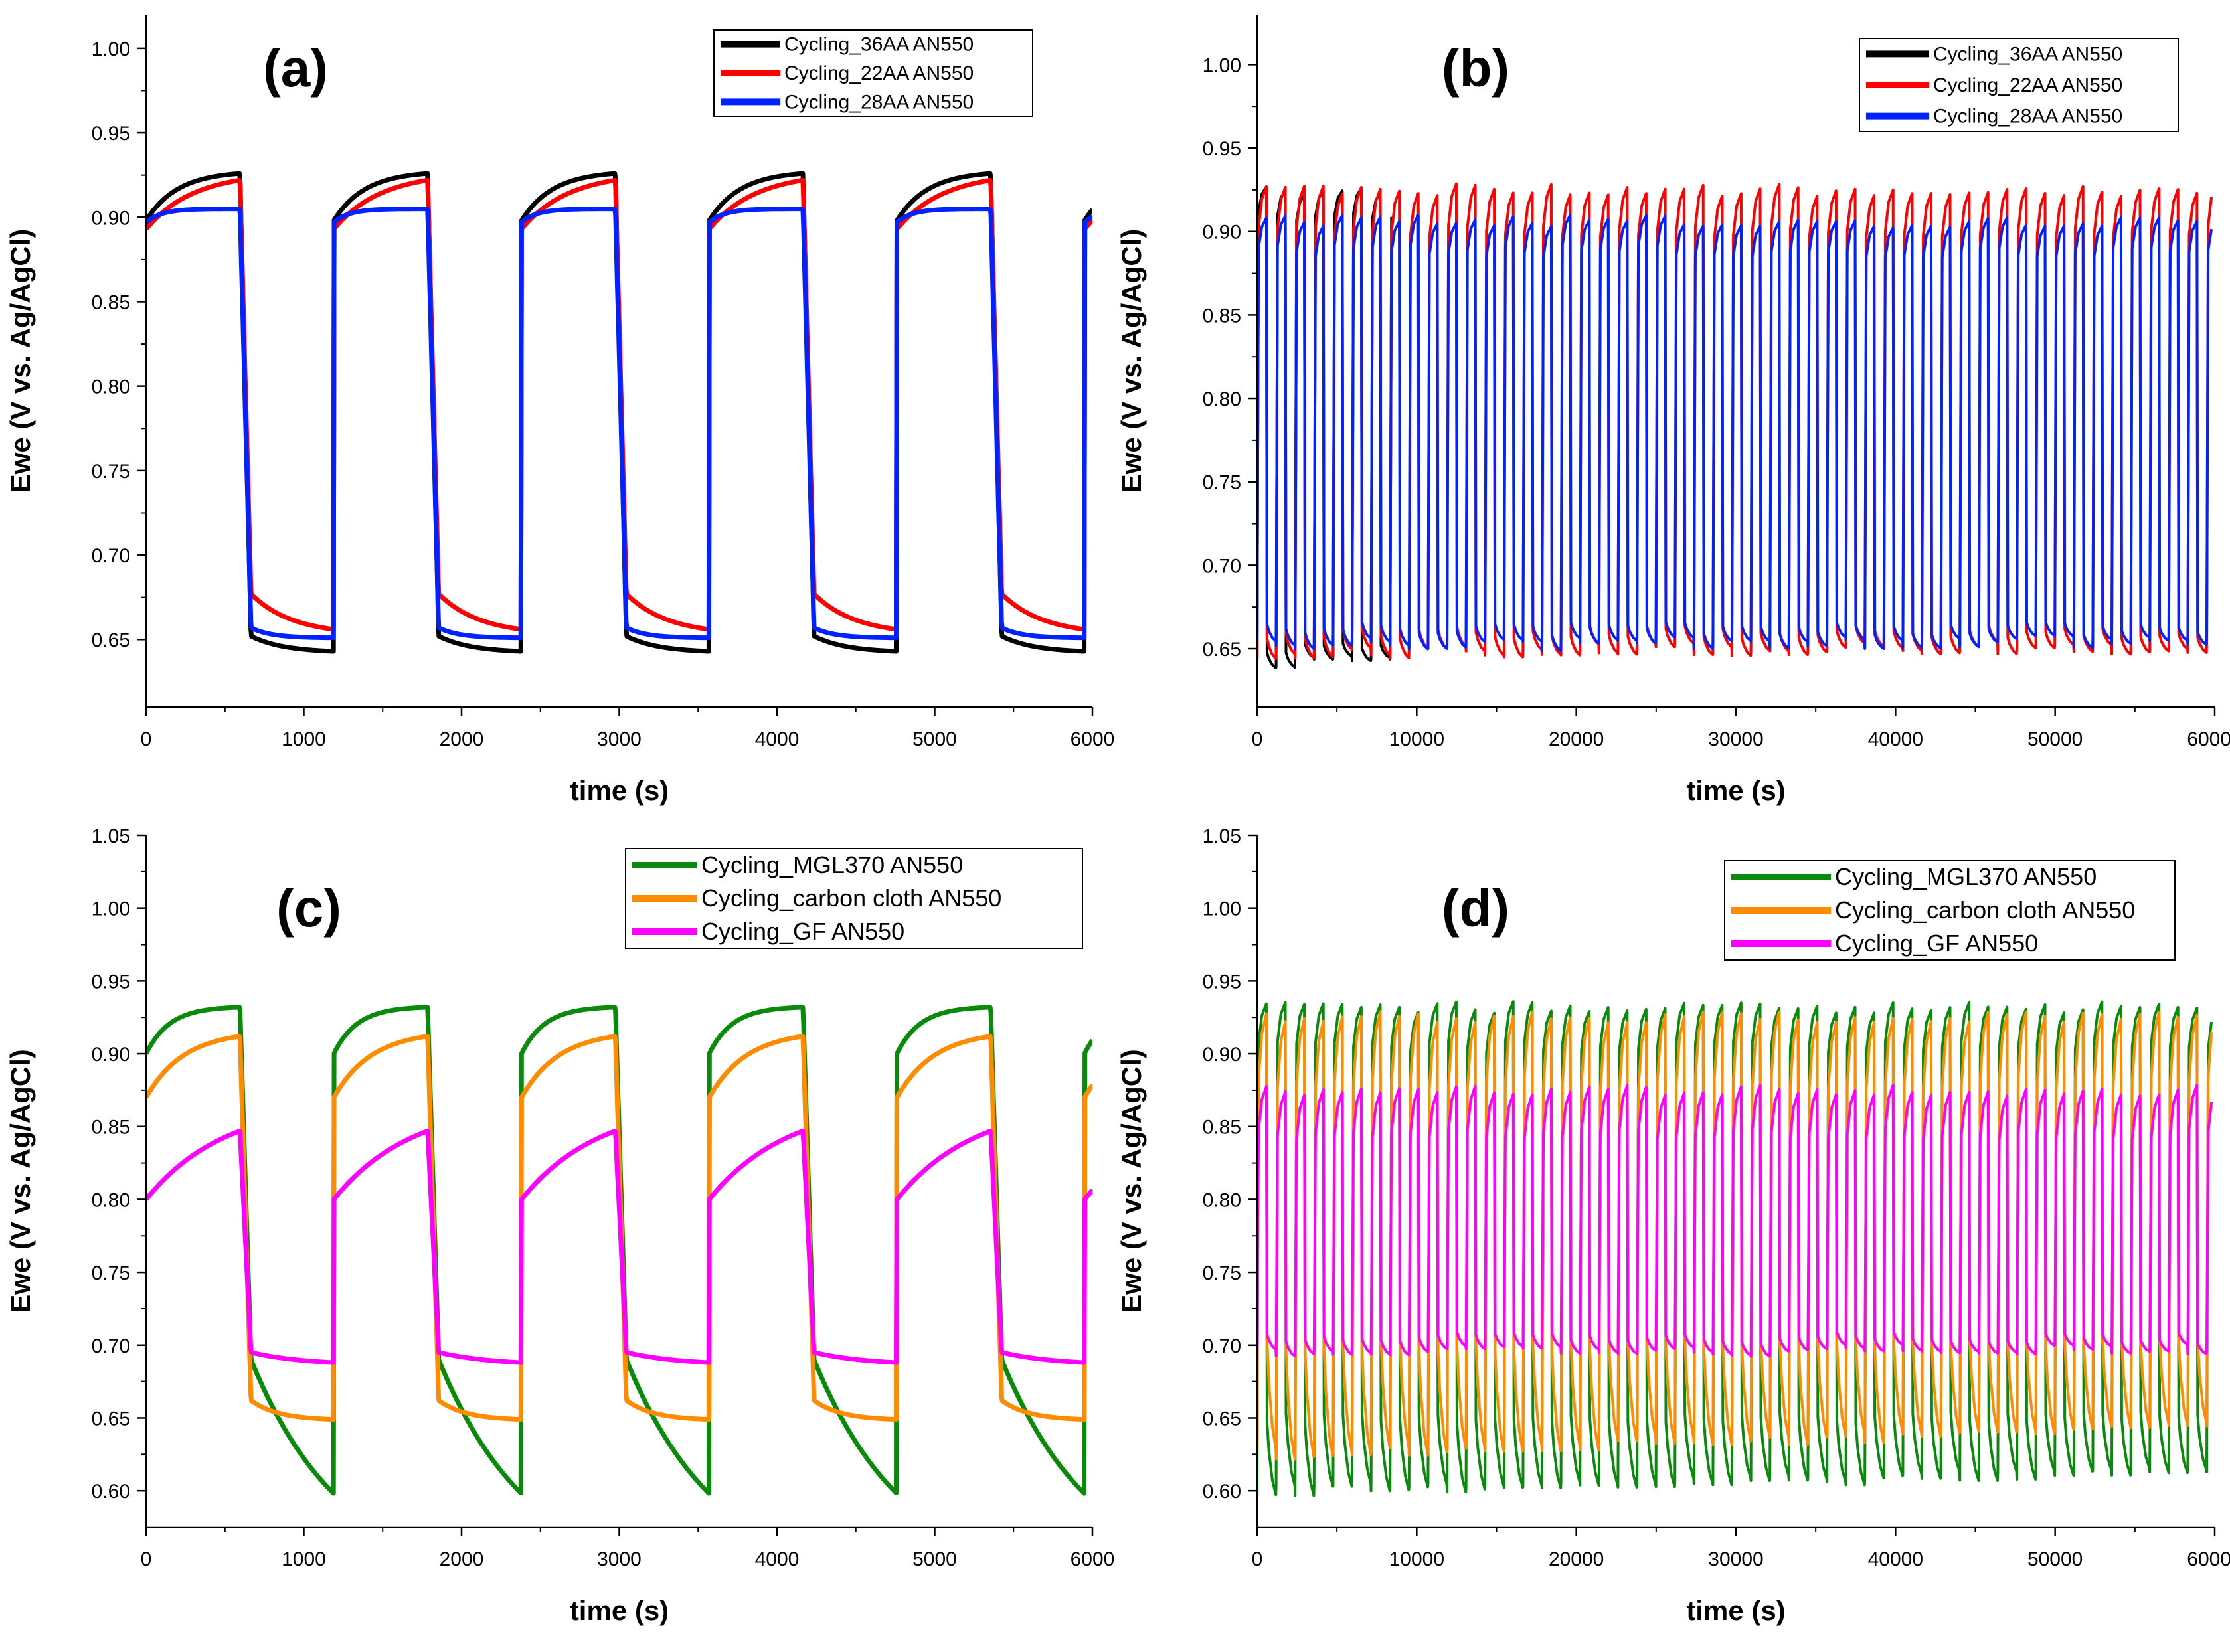 The height and width of the screenshot is (1652, 2230). What do you see at coordinates (308, 908) in the screenshot?
I see `panel-label: (c)` at bounding box center [308, 908].